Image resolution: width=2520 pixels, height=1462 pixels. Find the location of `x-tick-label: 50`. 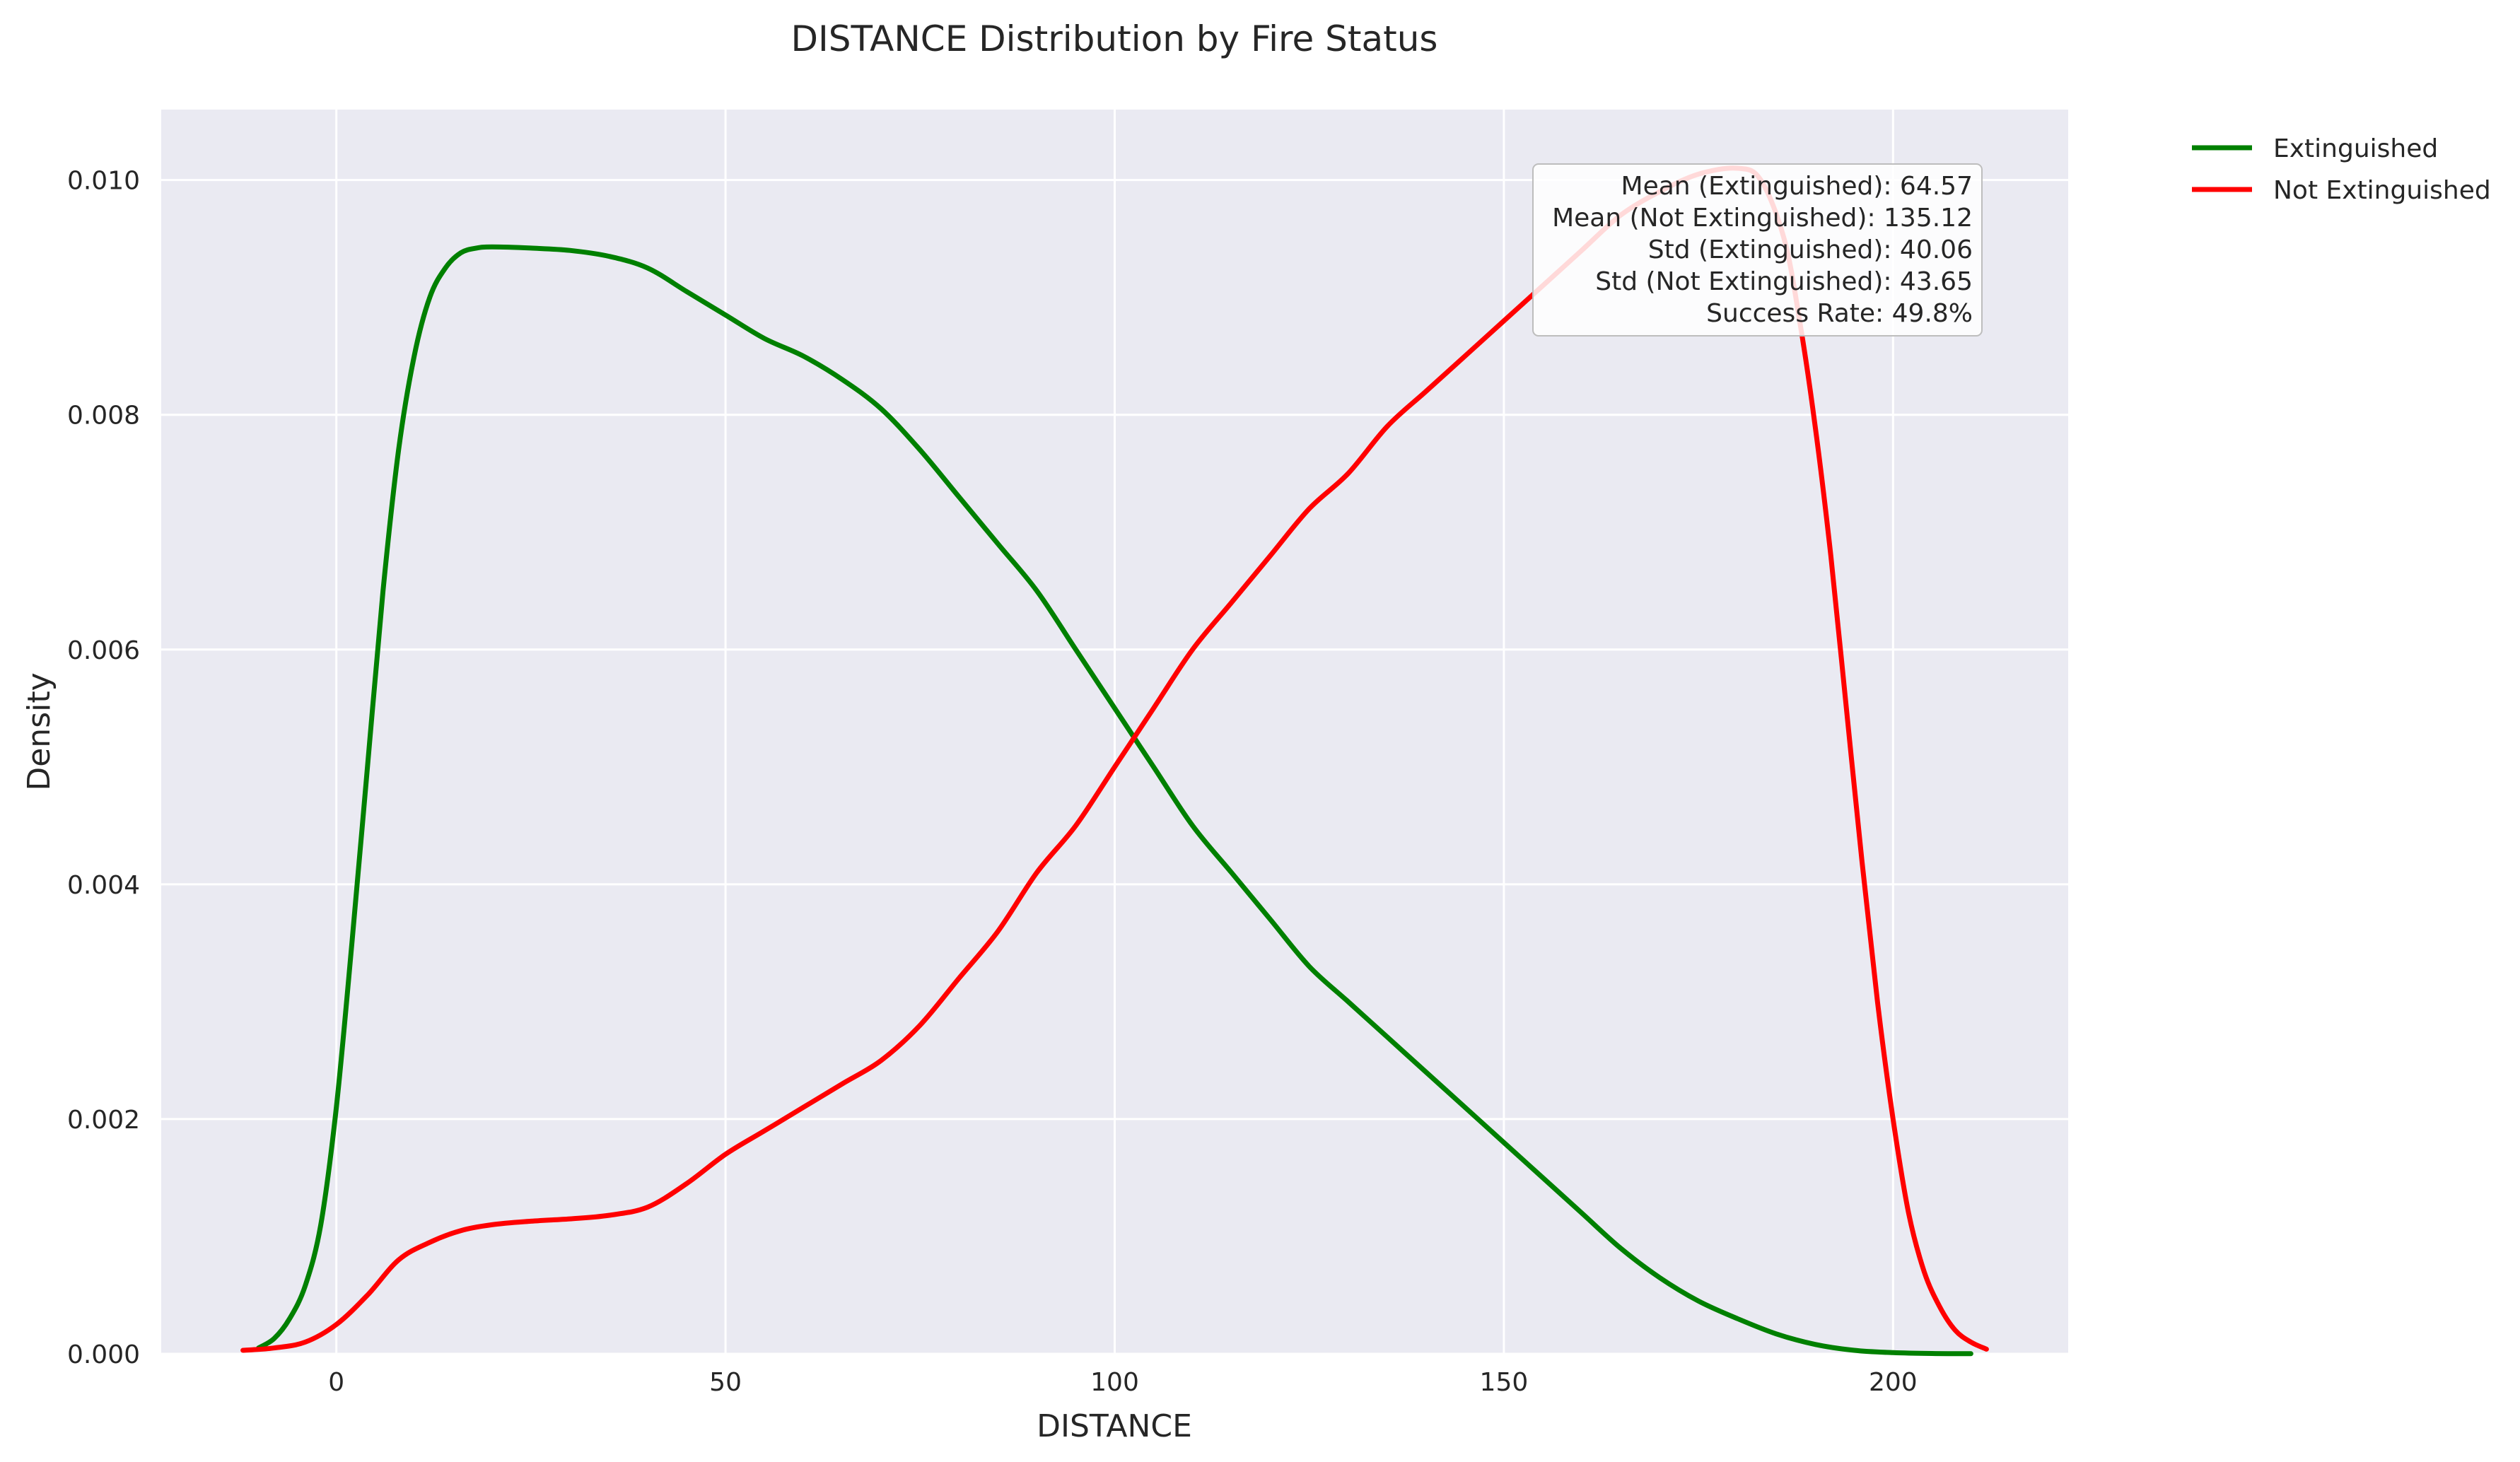

x-tick-label: 50 is located at coordinates (725, 1382).